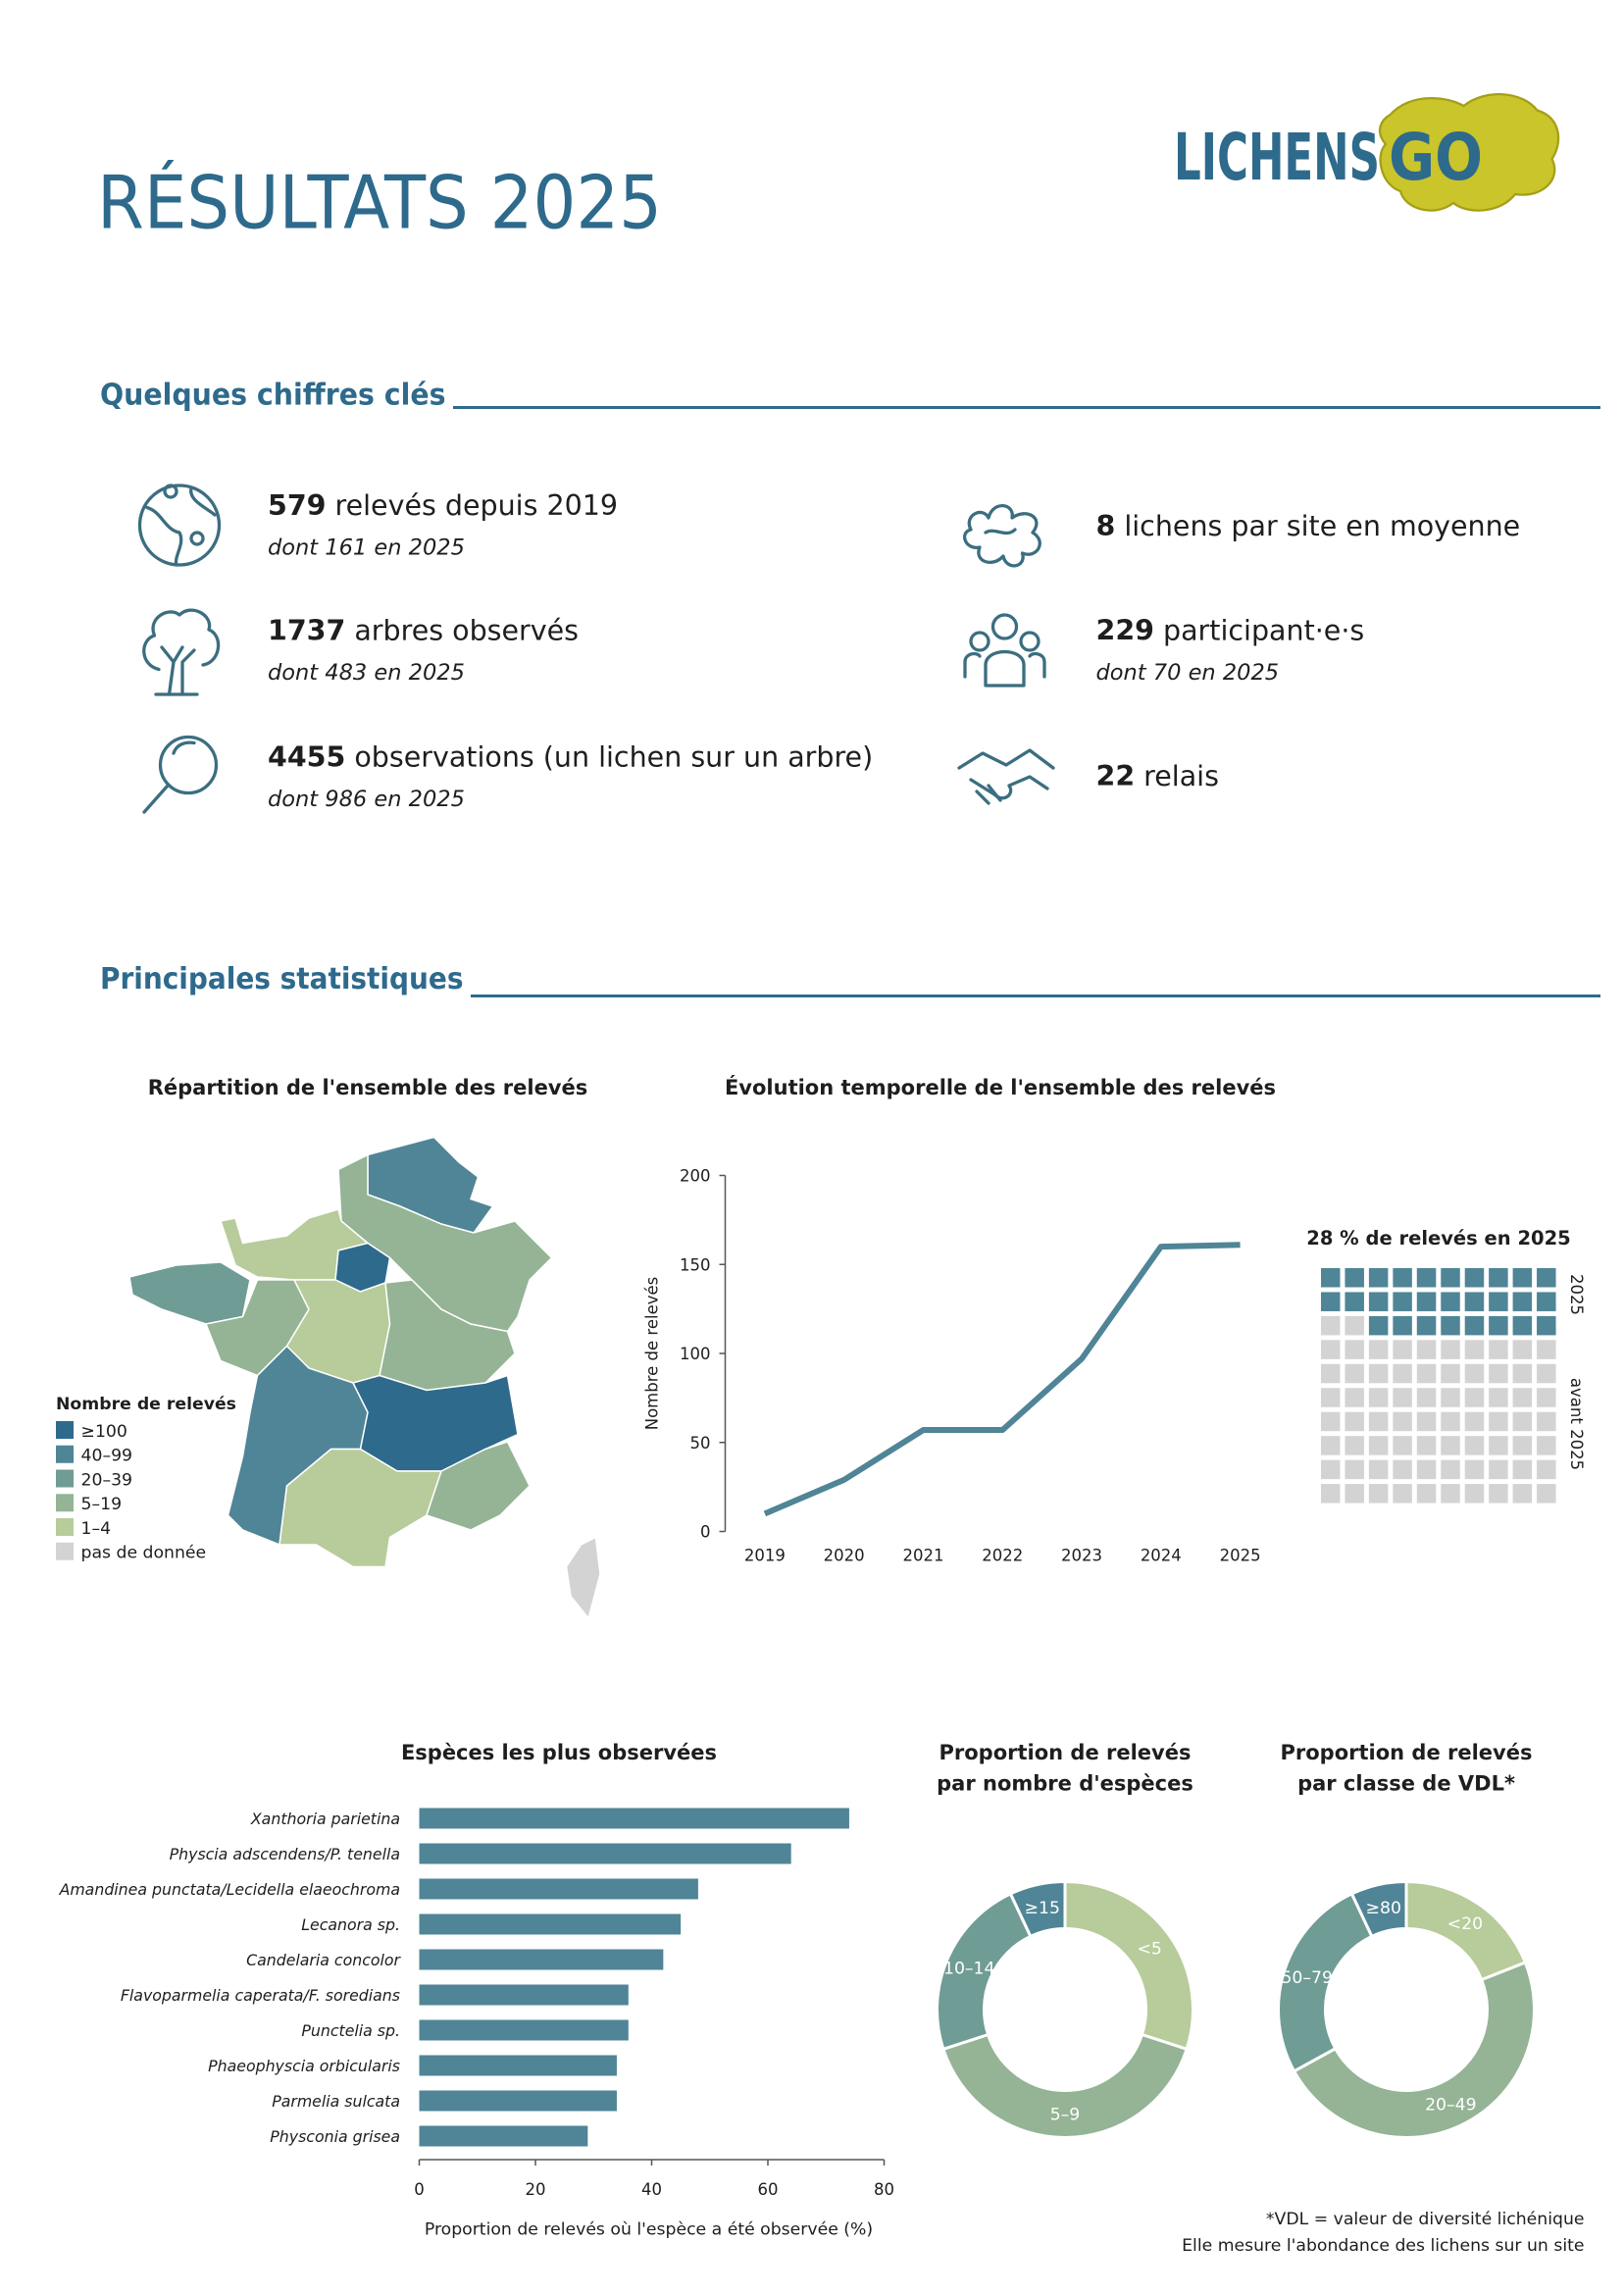 This screenshot has width=1624, height=2294. I want to click on segment-label: <20, so click(1465, 1924).